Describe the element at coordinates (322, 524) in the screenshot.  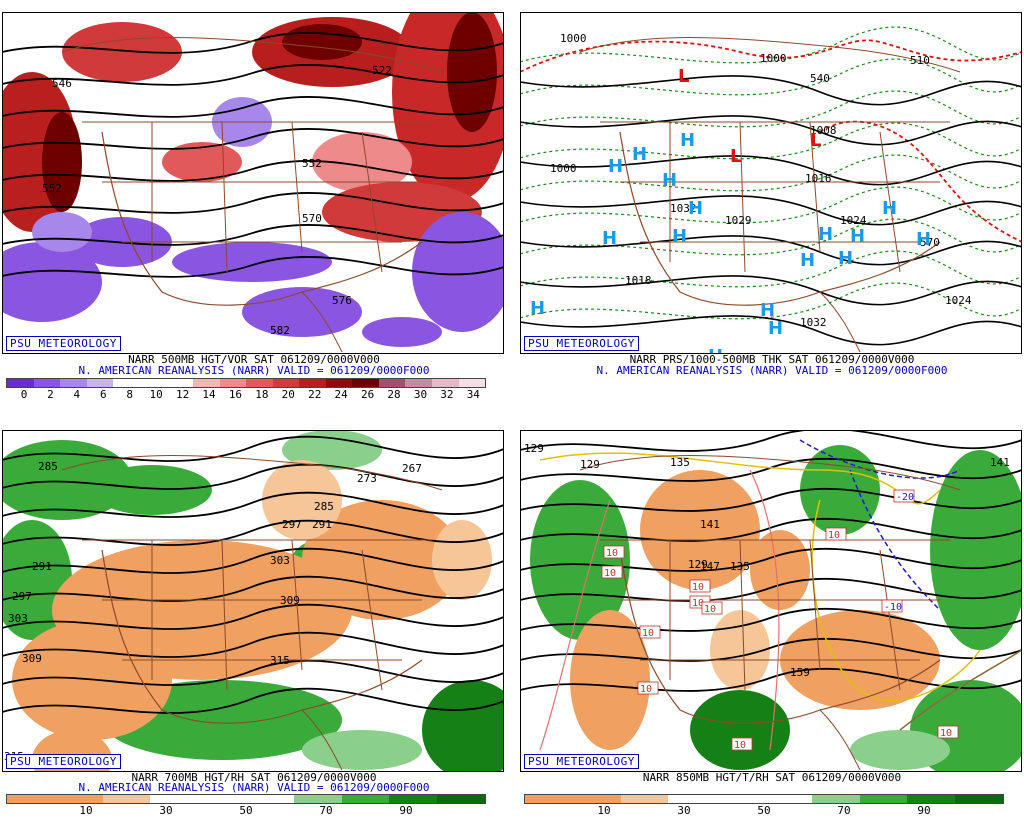
I see `height-label: 291` at that location.